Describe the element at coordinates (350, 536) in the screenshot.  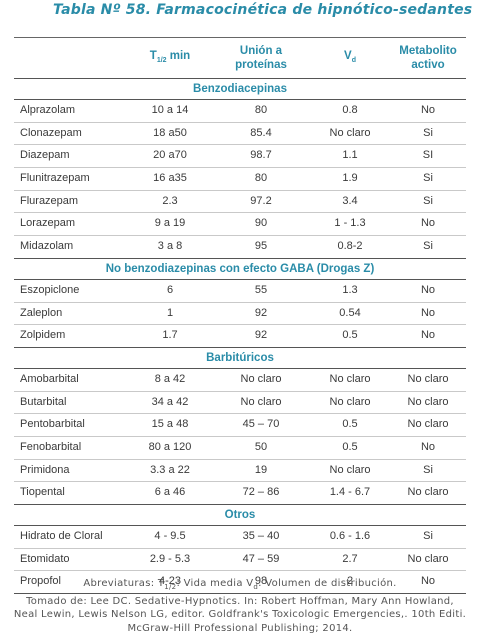
I see `volume-distribution-cell: 0.6 - 1.6` at that location.